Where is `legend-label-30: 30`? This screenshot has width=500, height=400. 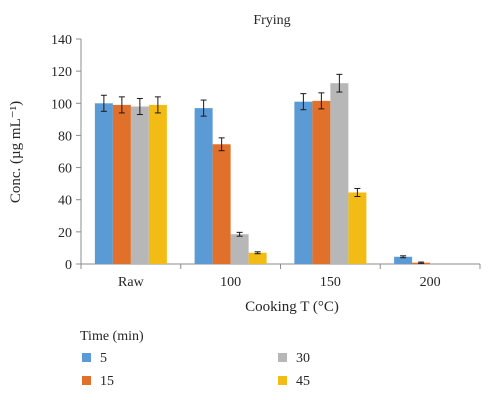 legend-label-30: 30 is located at coordinates (303, 358).